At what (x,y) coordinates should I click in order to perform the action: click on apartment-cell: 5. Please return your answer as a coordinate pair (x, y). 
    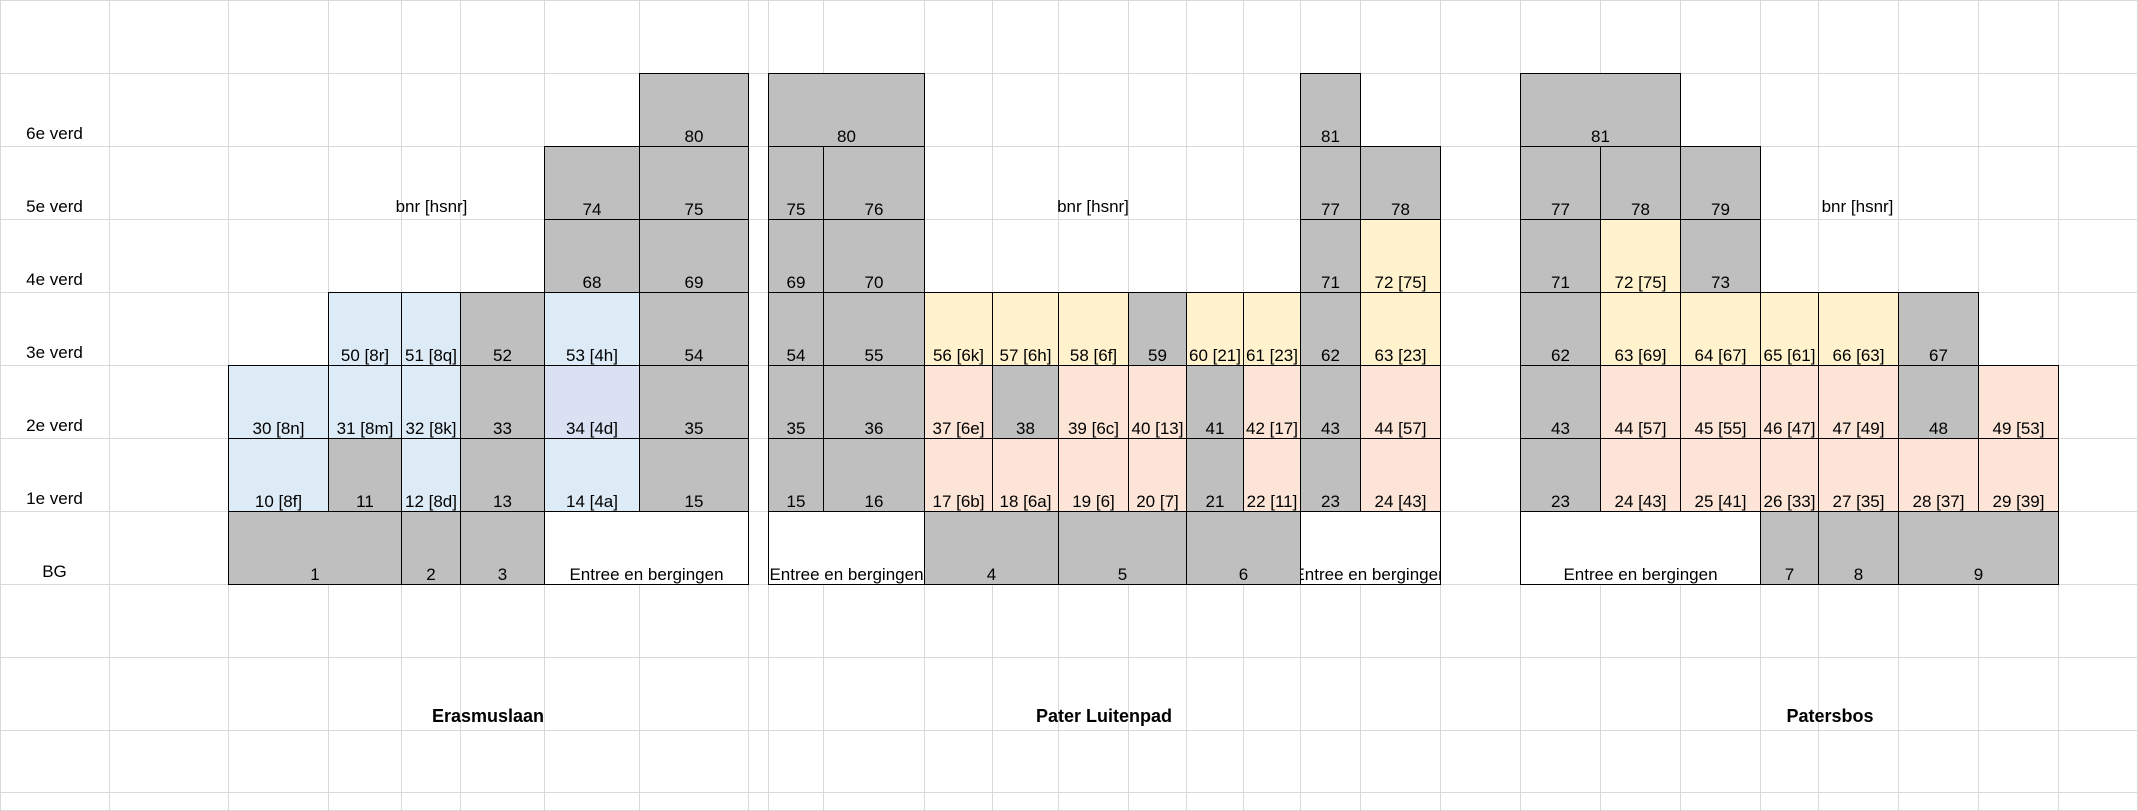
    Looking at the image, I should click on (1122, 548).